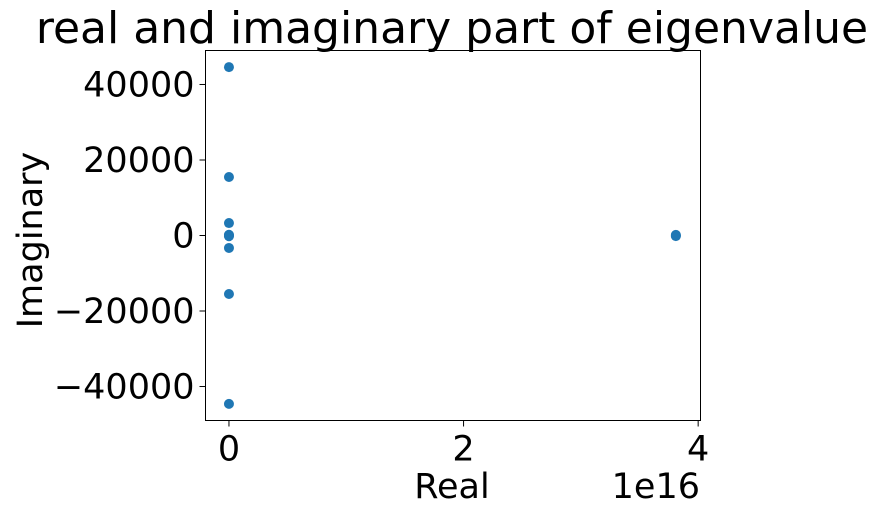 The width and height of the screenshot is (873, 514). I want to click on x-tick-label: 4, so click(698, 450).